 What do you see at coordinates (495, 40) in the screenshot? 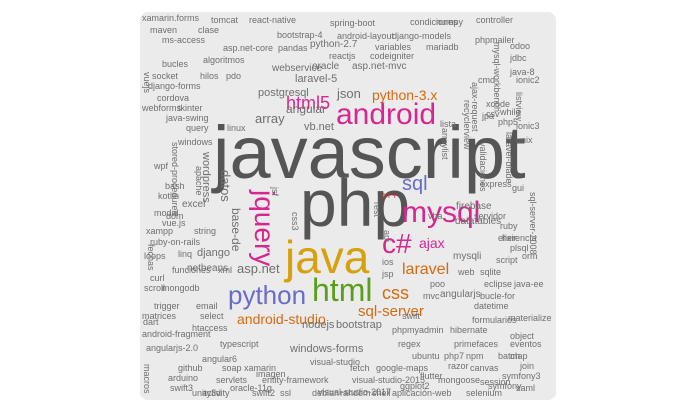
I see `word-phpmailer: phpmailer` at bounding box center [495, 40].